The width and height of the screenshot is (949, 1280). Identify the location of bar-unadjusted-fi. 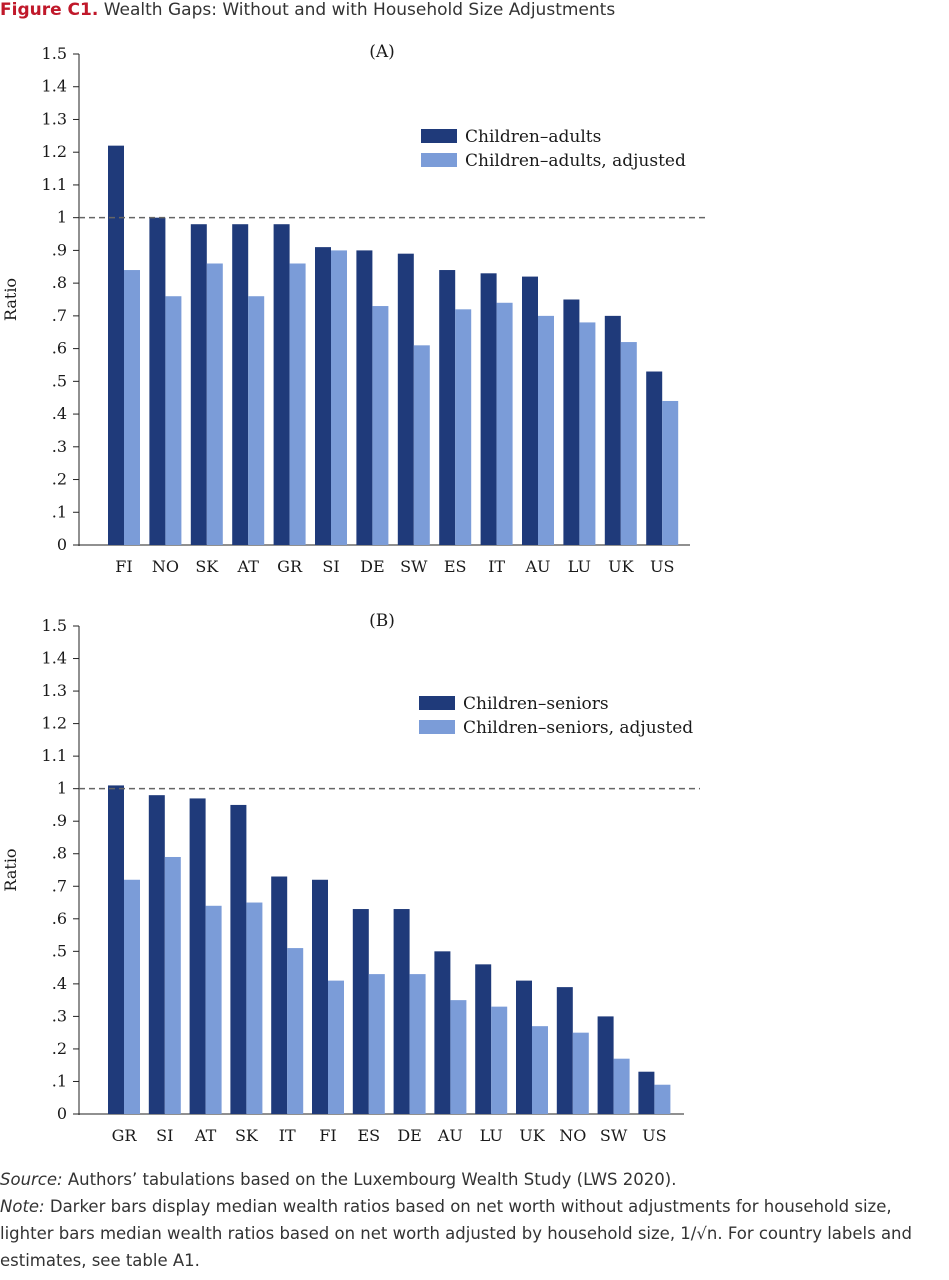
(320, 996).